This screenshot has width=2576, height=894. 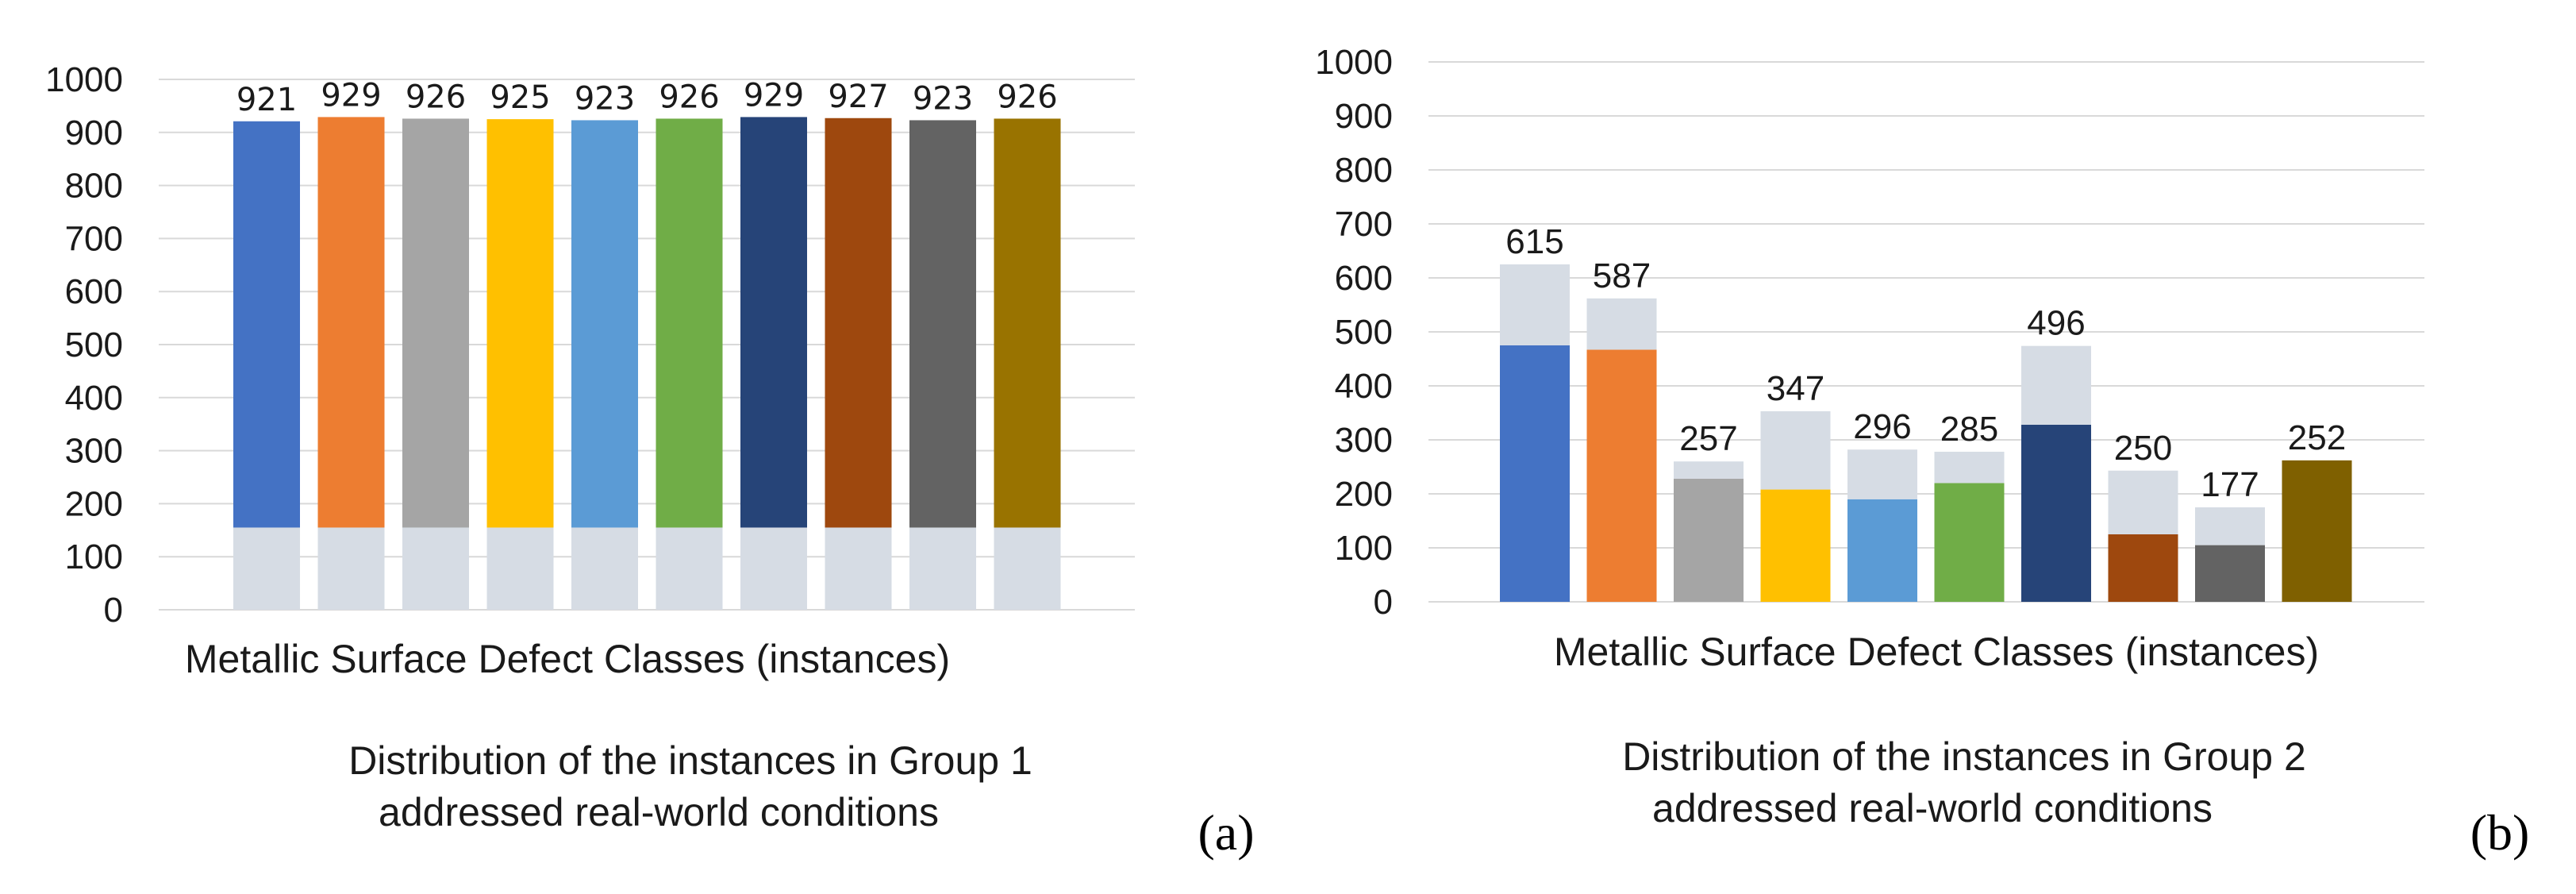 I want to click on bars-b, so click(x=1926, y=433).